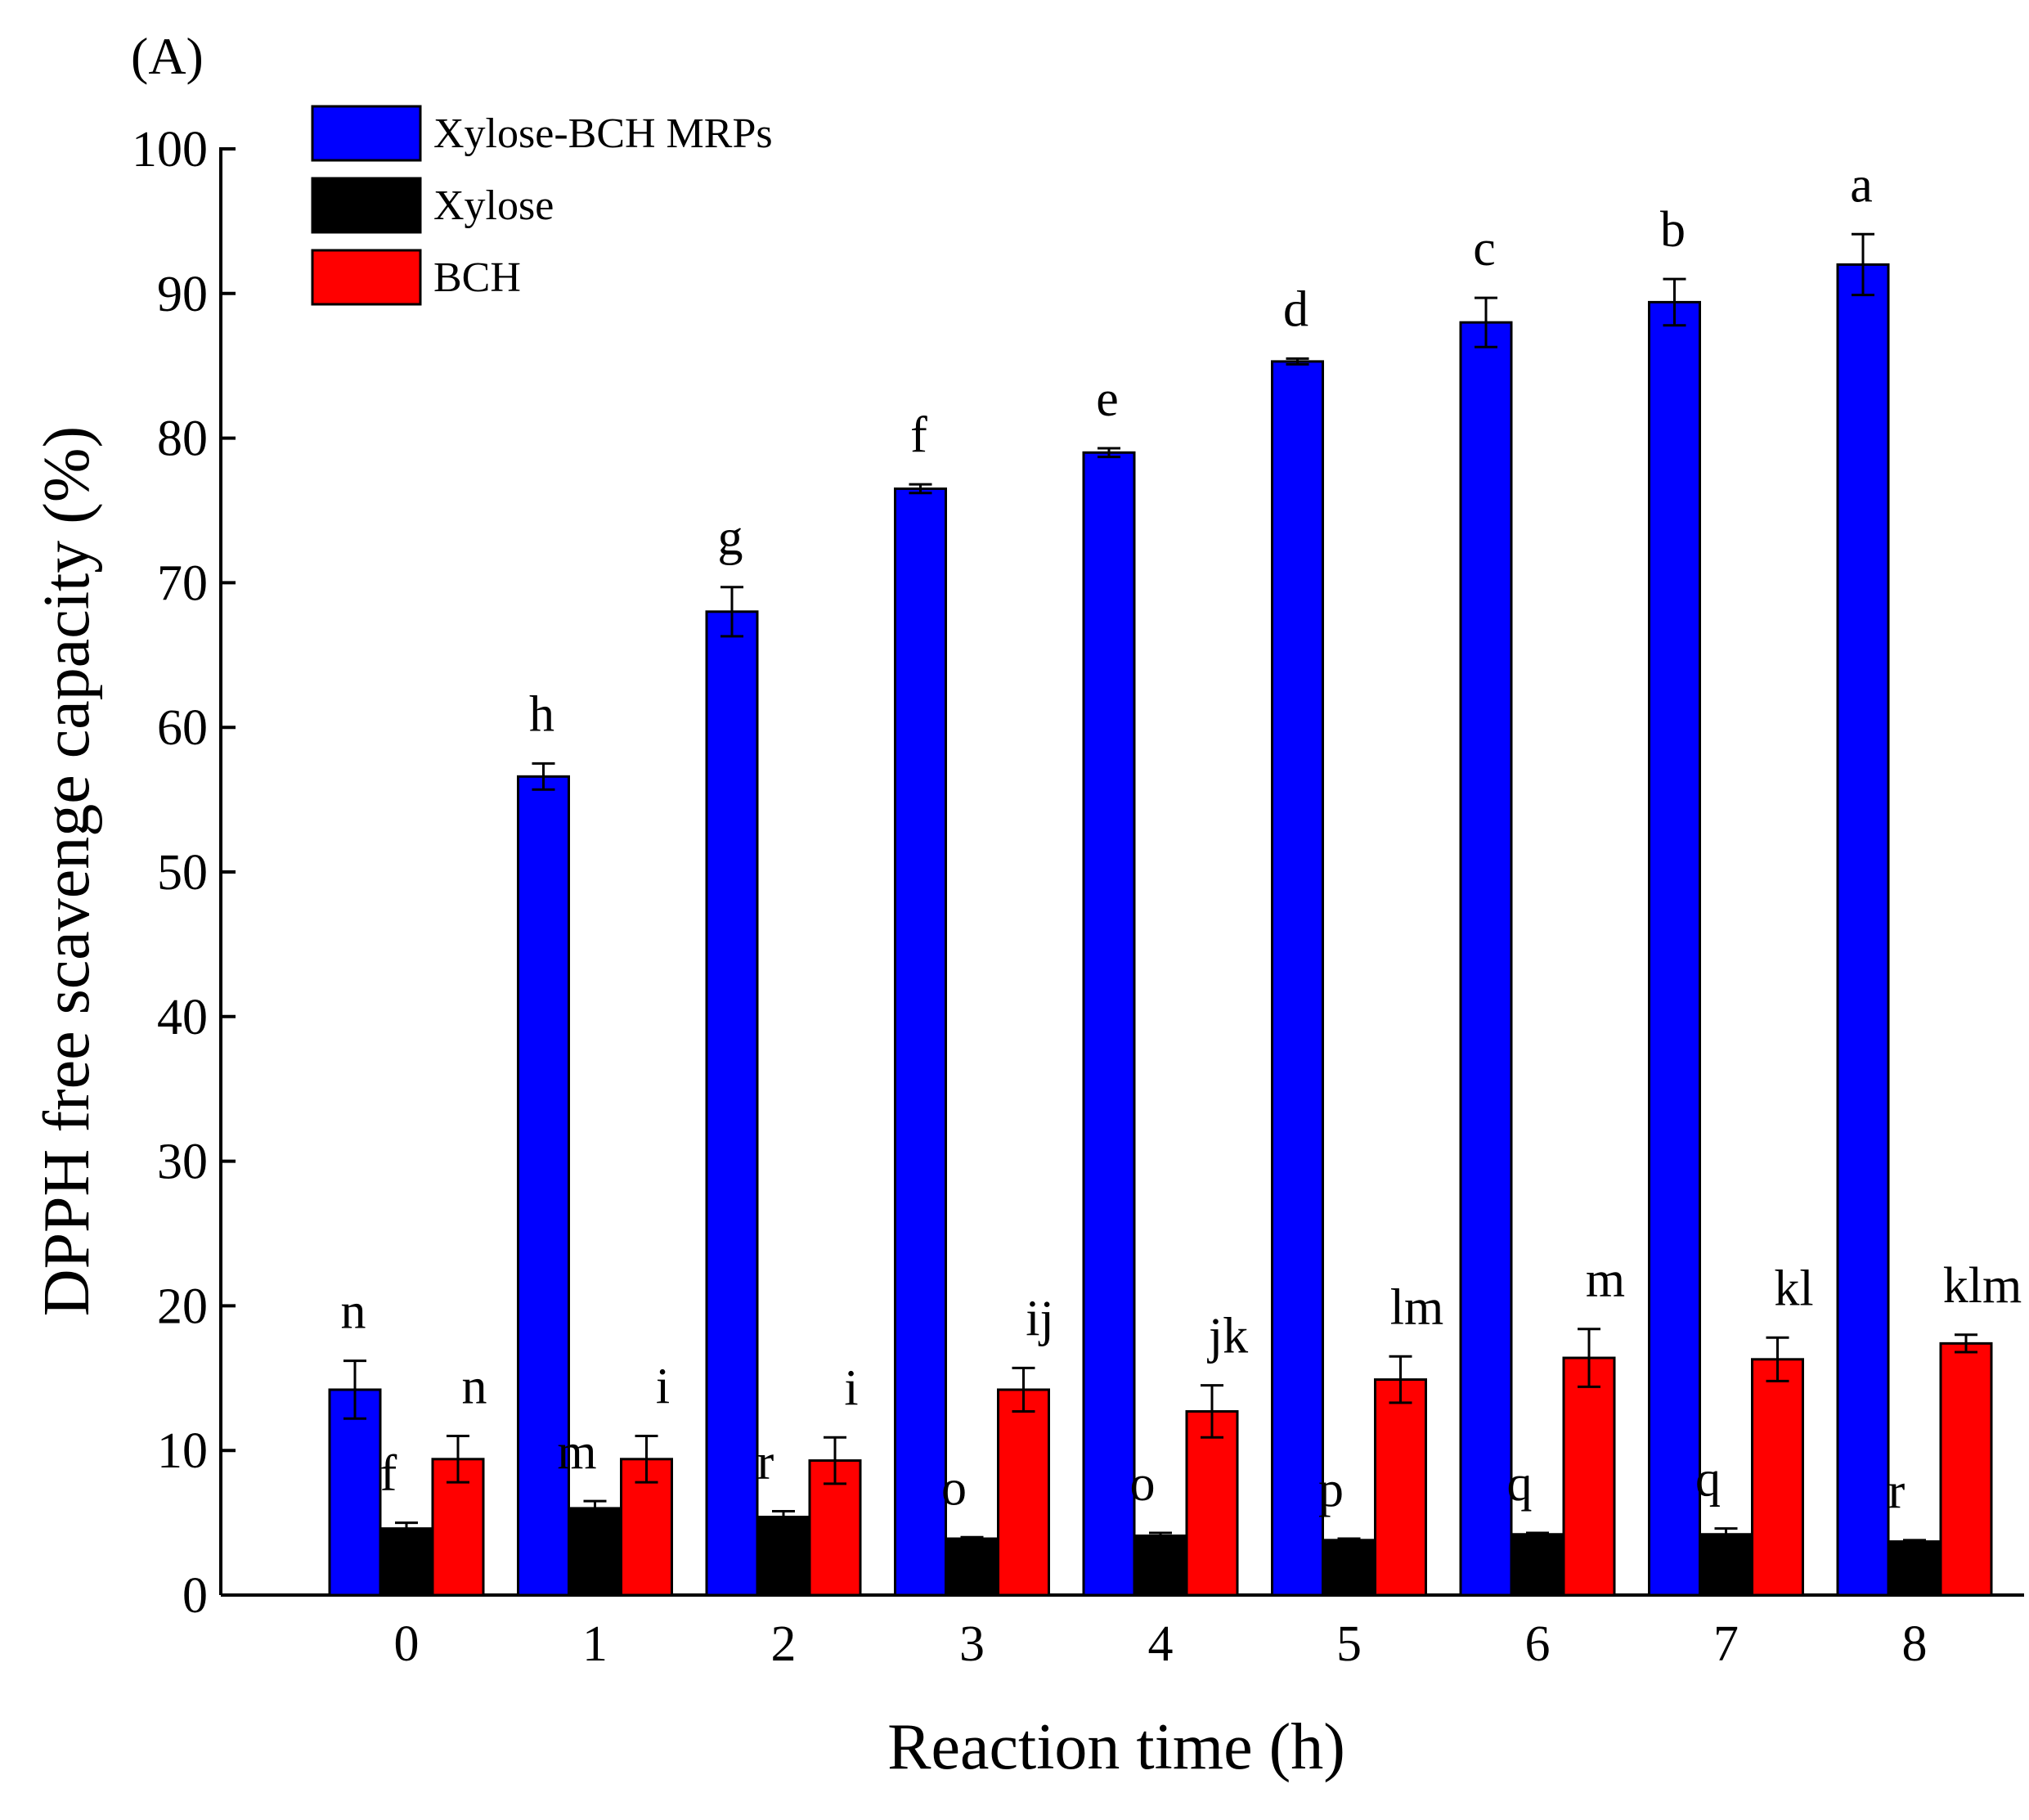 The height and width of the screenshot is (1820, 2029). I want to click on y-ticks: 0 10 20 30 40 50 60 70 80 90 100, so click(184, 873).